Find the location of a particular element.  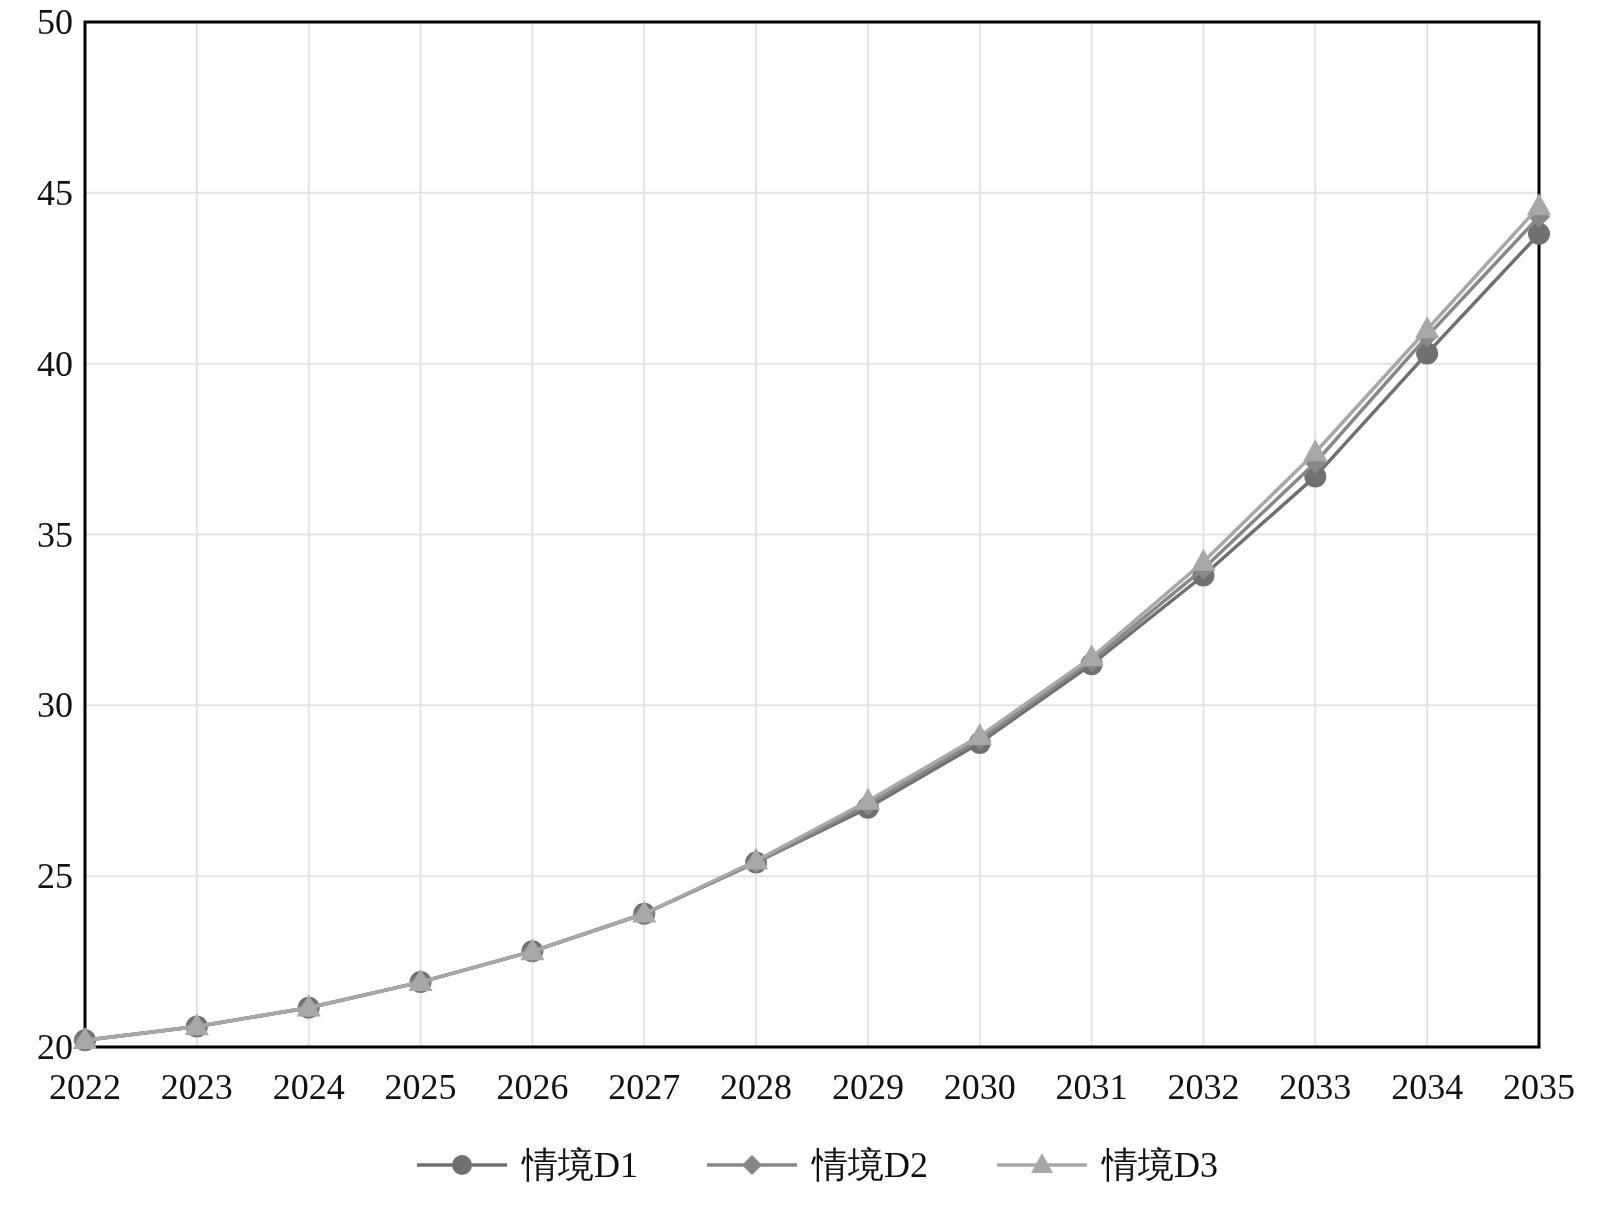

x-tick-label: 2027 is located at coordinates (644, 1087).